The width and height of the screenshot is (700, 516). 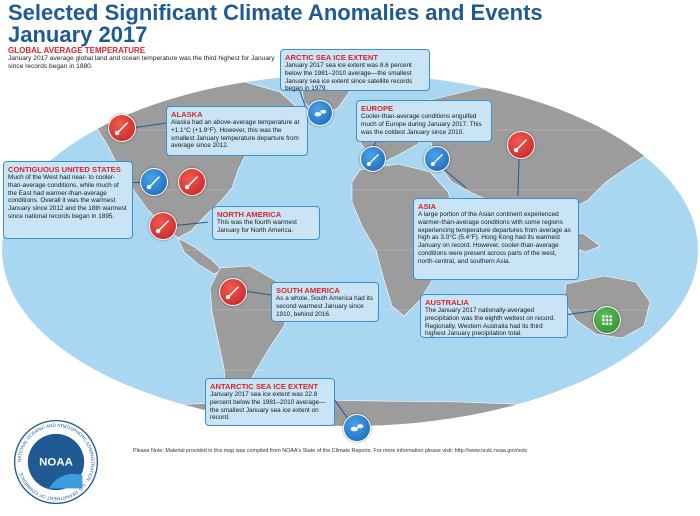 I want to click on noaa-logo-text: NOAA, so click(x=56, y=463).